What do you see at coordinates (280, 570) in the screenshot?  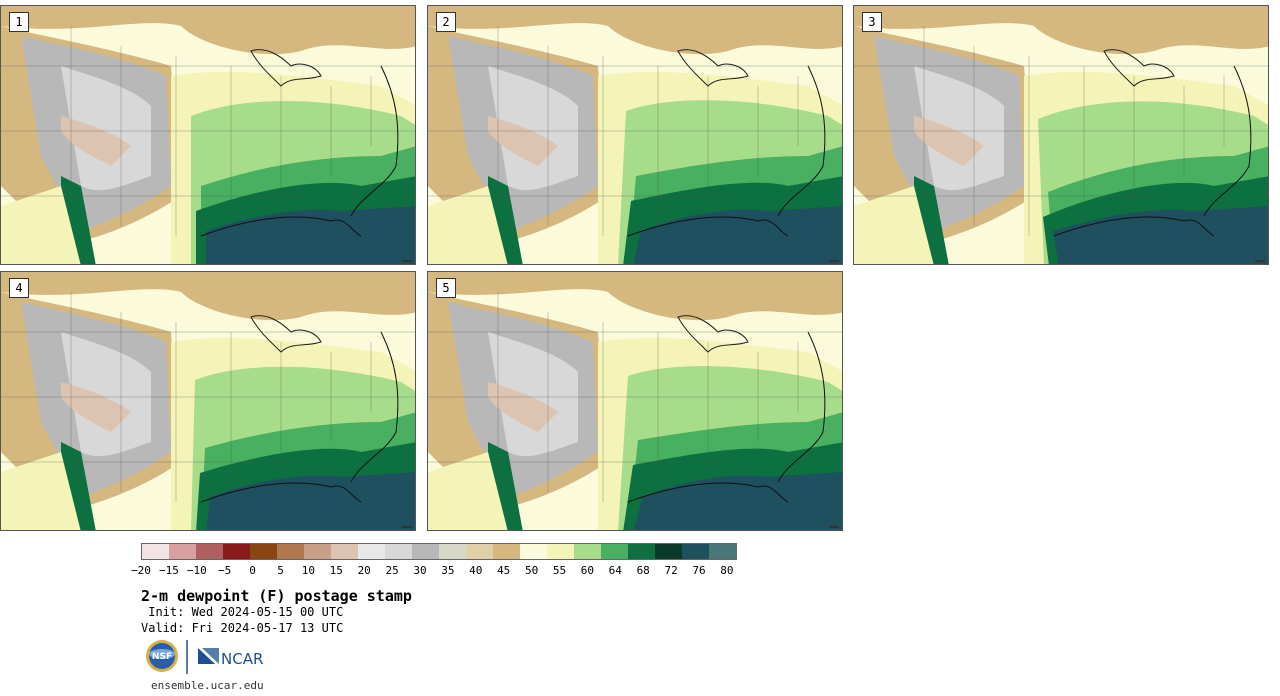 I see `colorbar-tick-label: 5` at bounding box center [280, 570].